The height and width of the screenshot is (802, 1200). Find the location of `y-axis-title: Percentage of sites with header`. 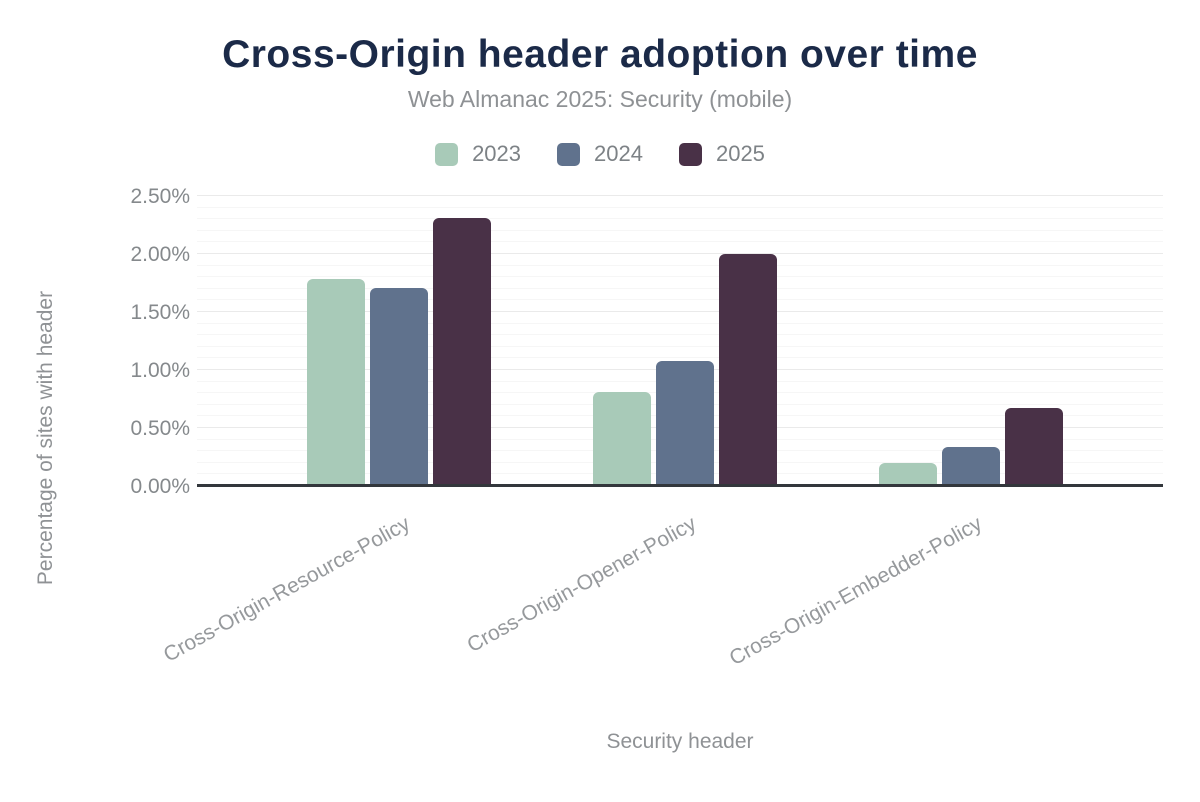

y-axis-title: Percentage of sites with header is located at coordinates (45, 438).